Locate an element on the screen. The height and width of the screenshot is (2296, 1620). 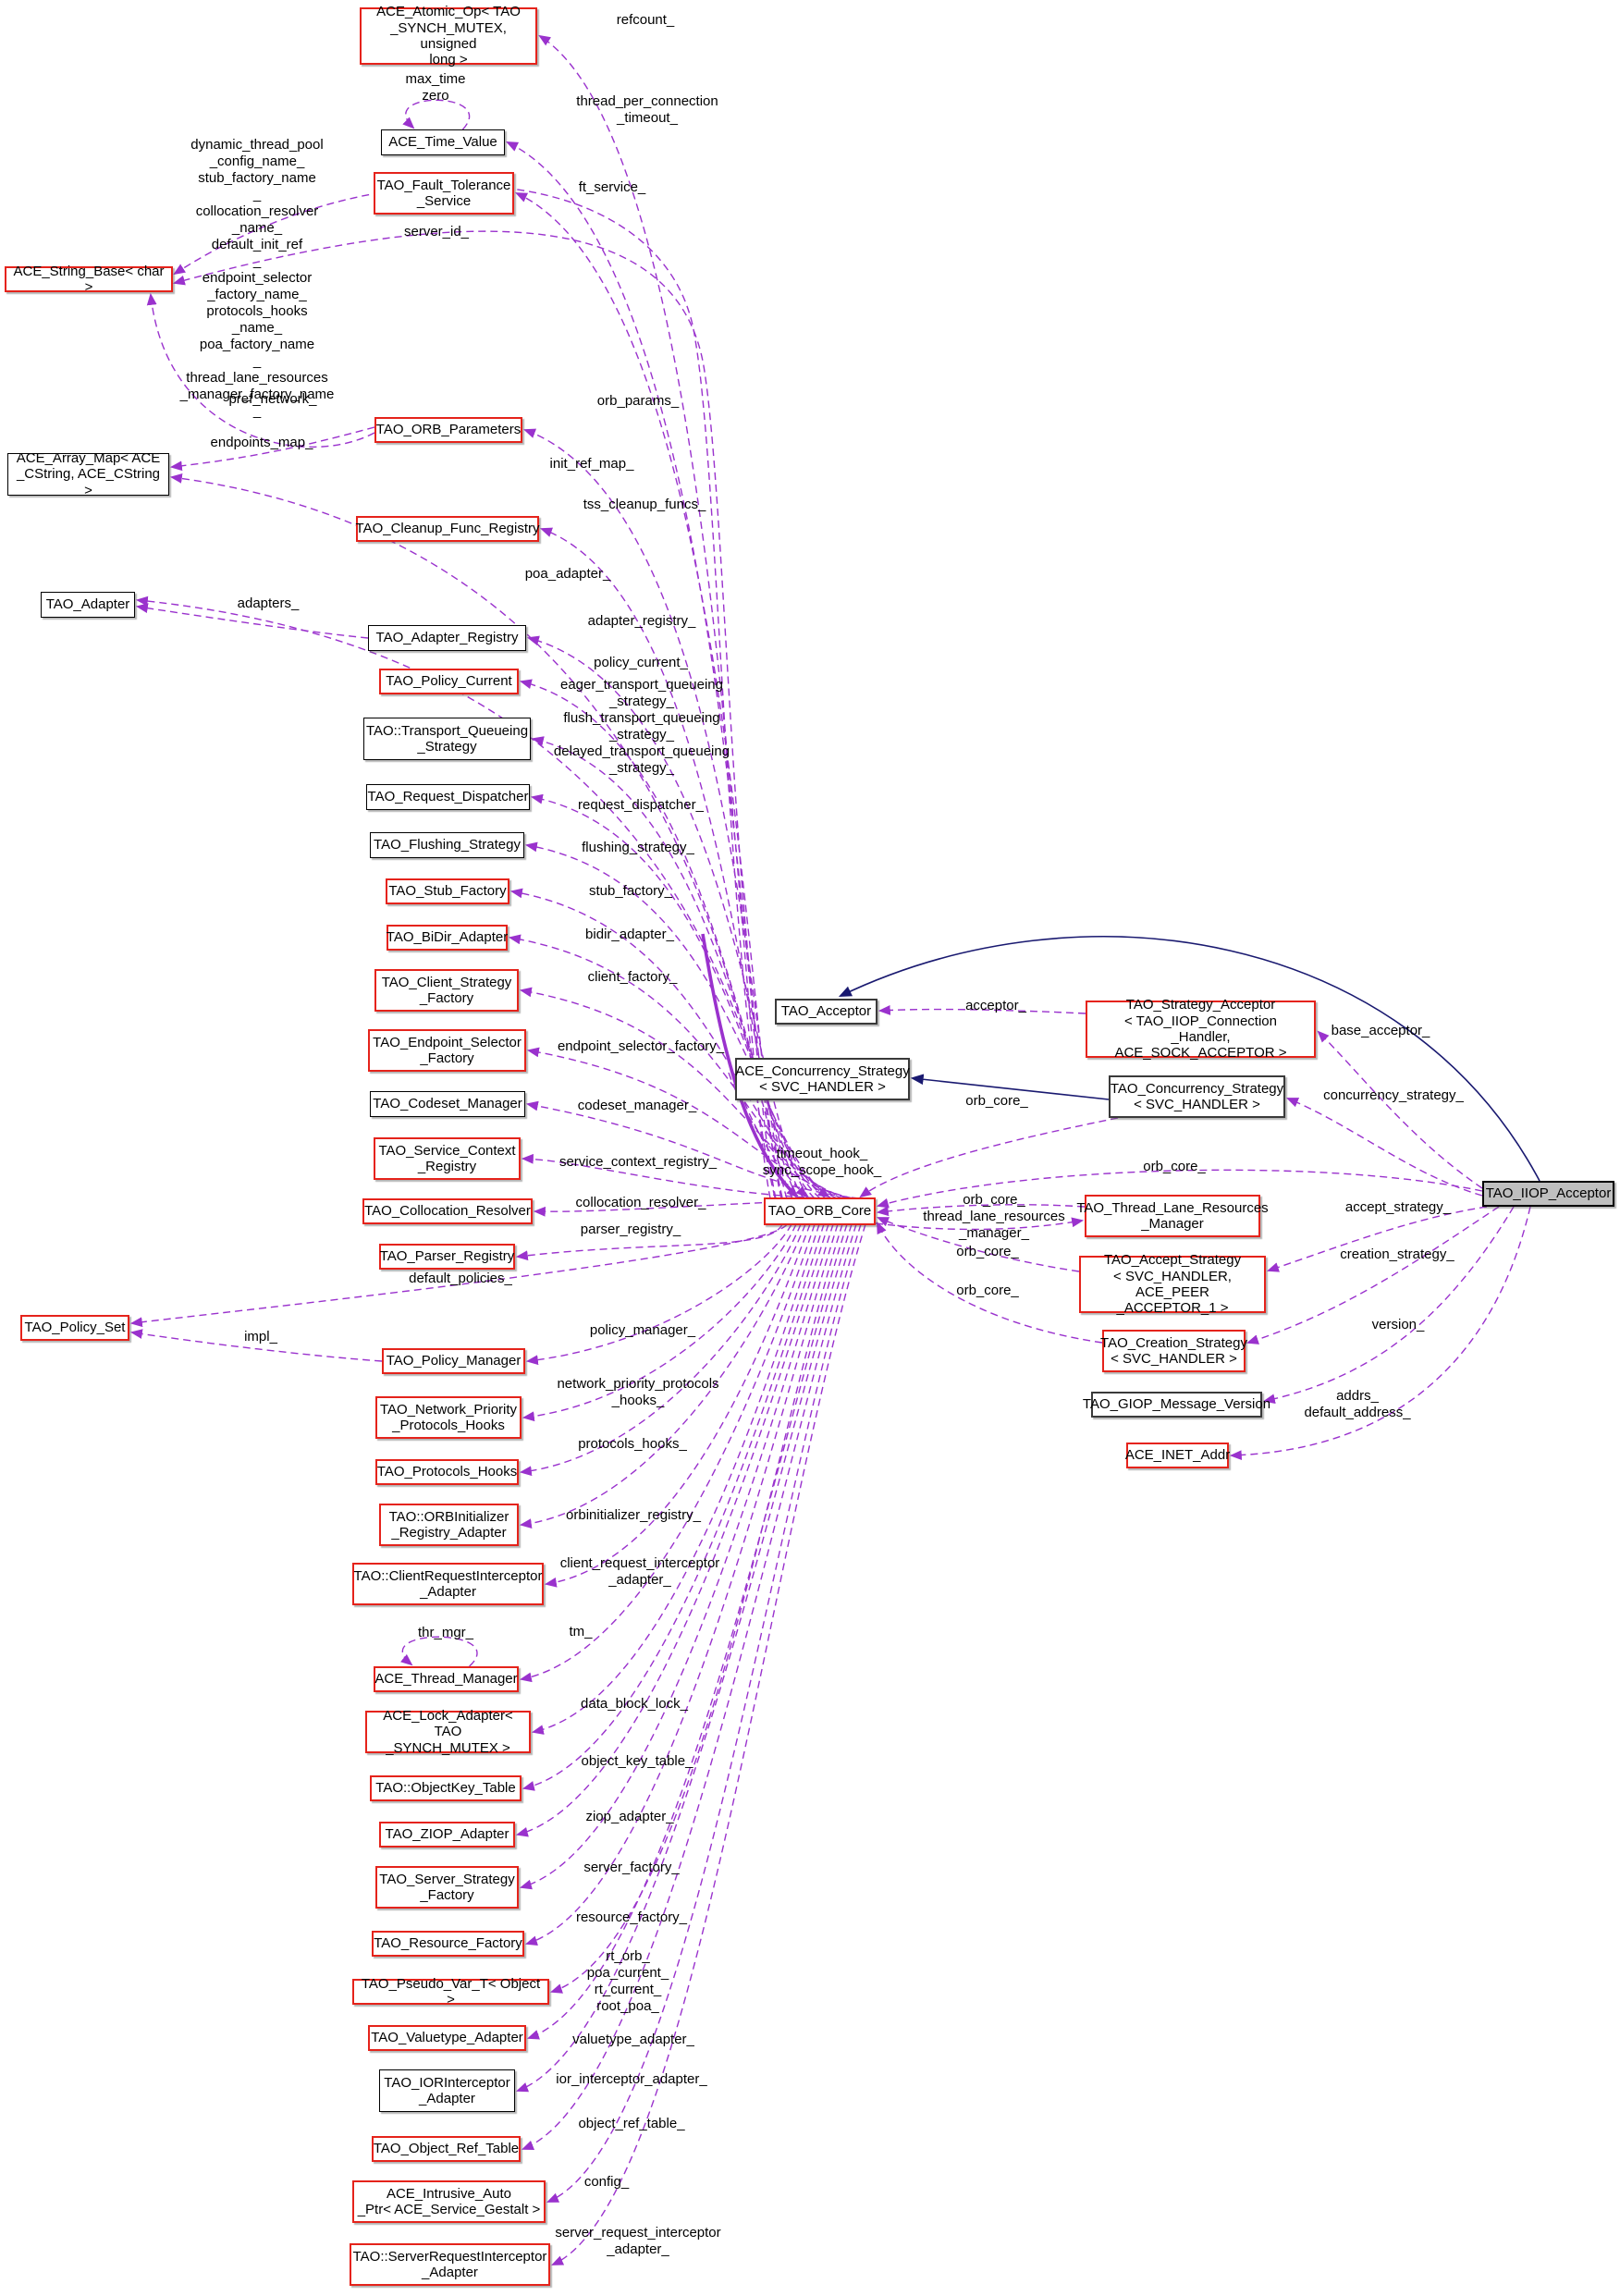
edge-label-policy-current: policy_current_ is located at coordinates (641, 663).